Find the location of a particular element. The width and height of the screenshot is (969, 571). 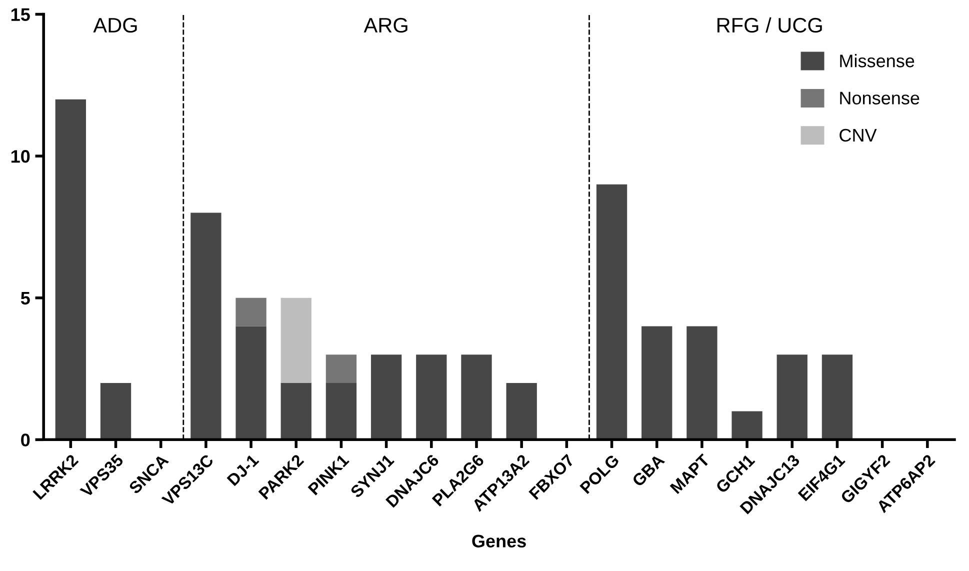

y-tick-label: 0 is located at coordinates (25, 440).